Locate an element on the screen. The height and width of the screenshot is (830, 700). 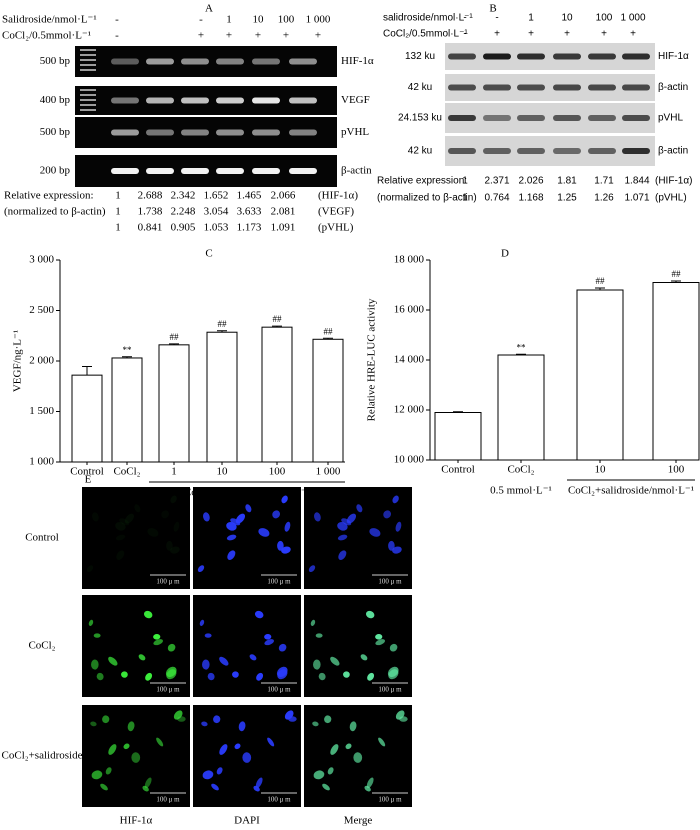
expression-value: 1 is located at coordinates (118, 212).